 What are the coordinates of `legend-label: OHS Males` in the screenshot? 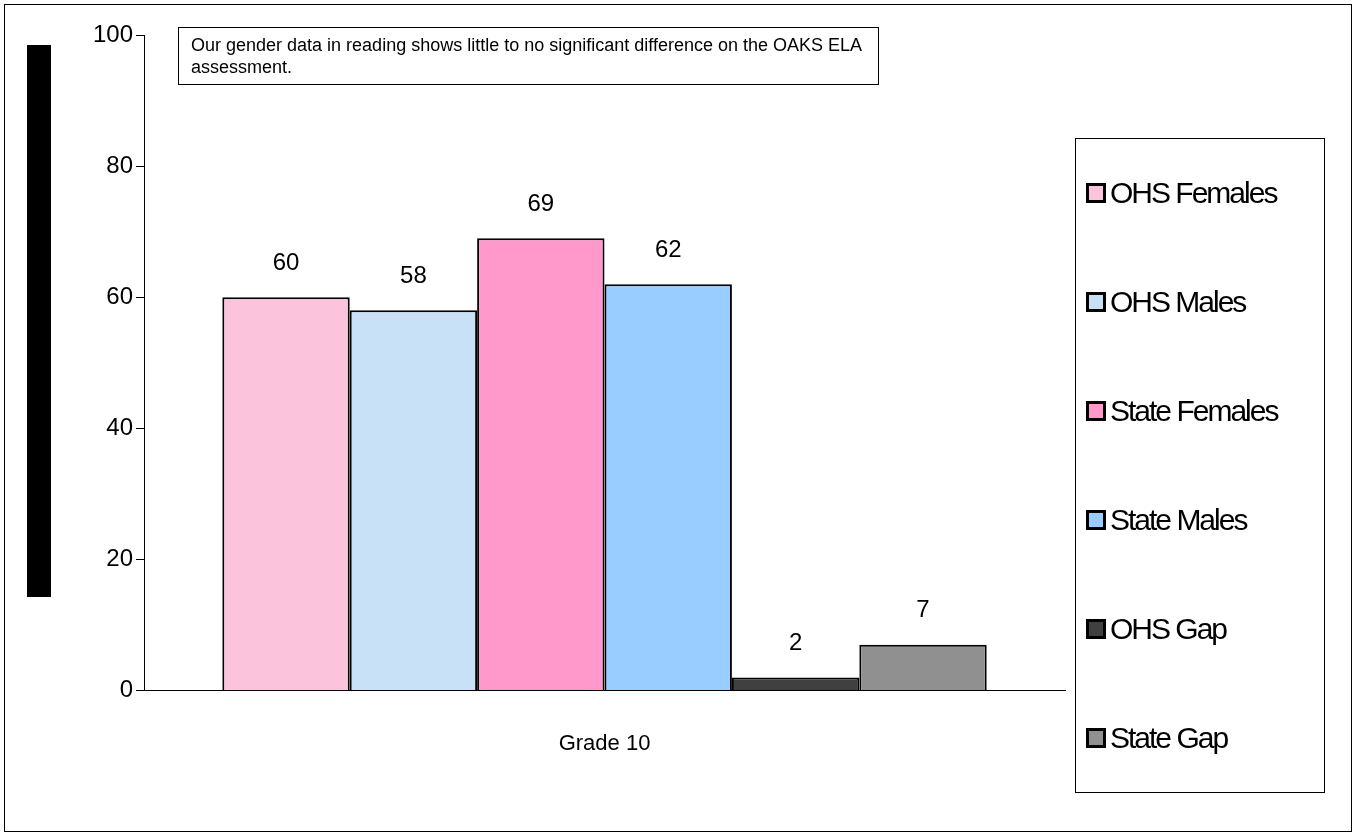 It's located at (1178, 302).